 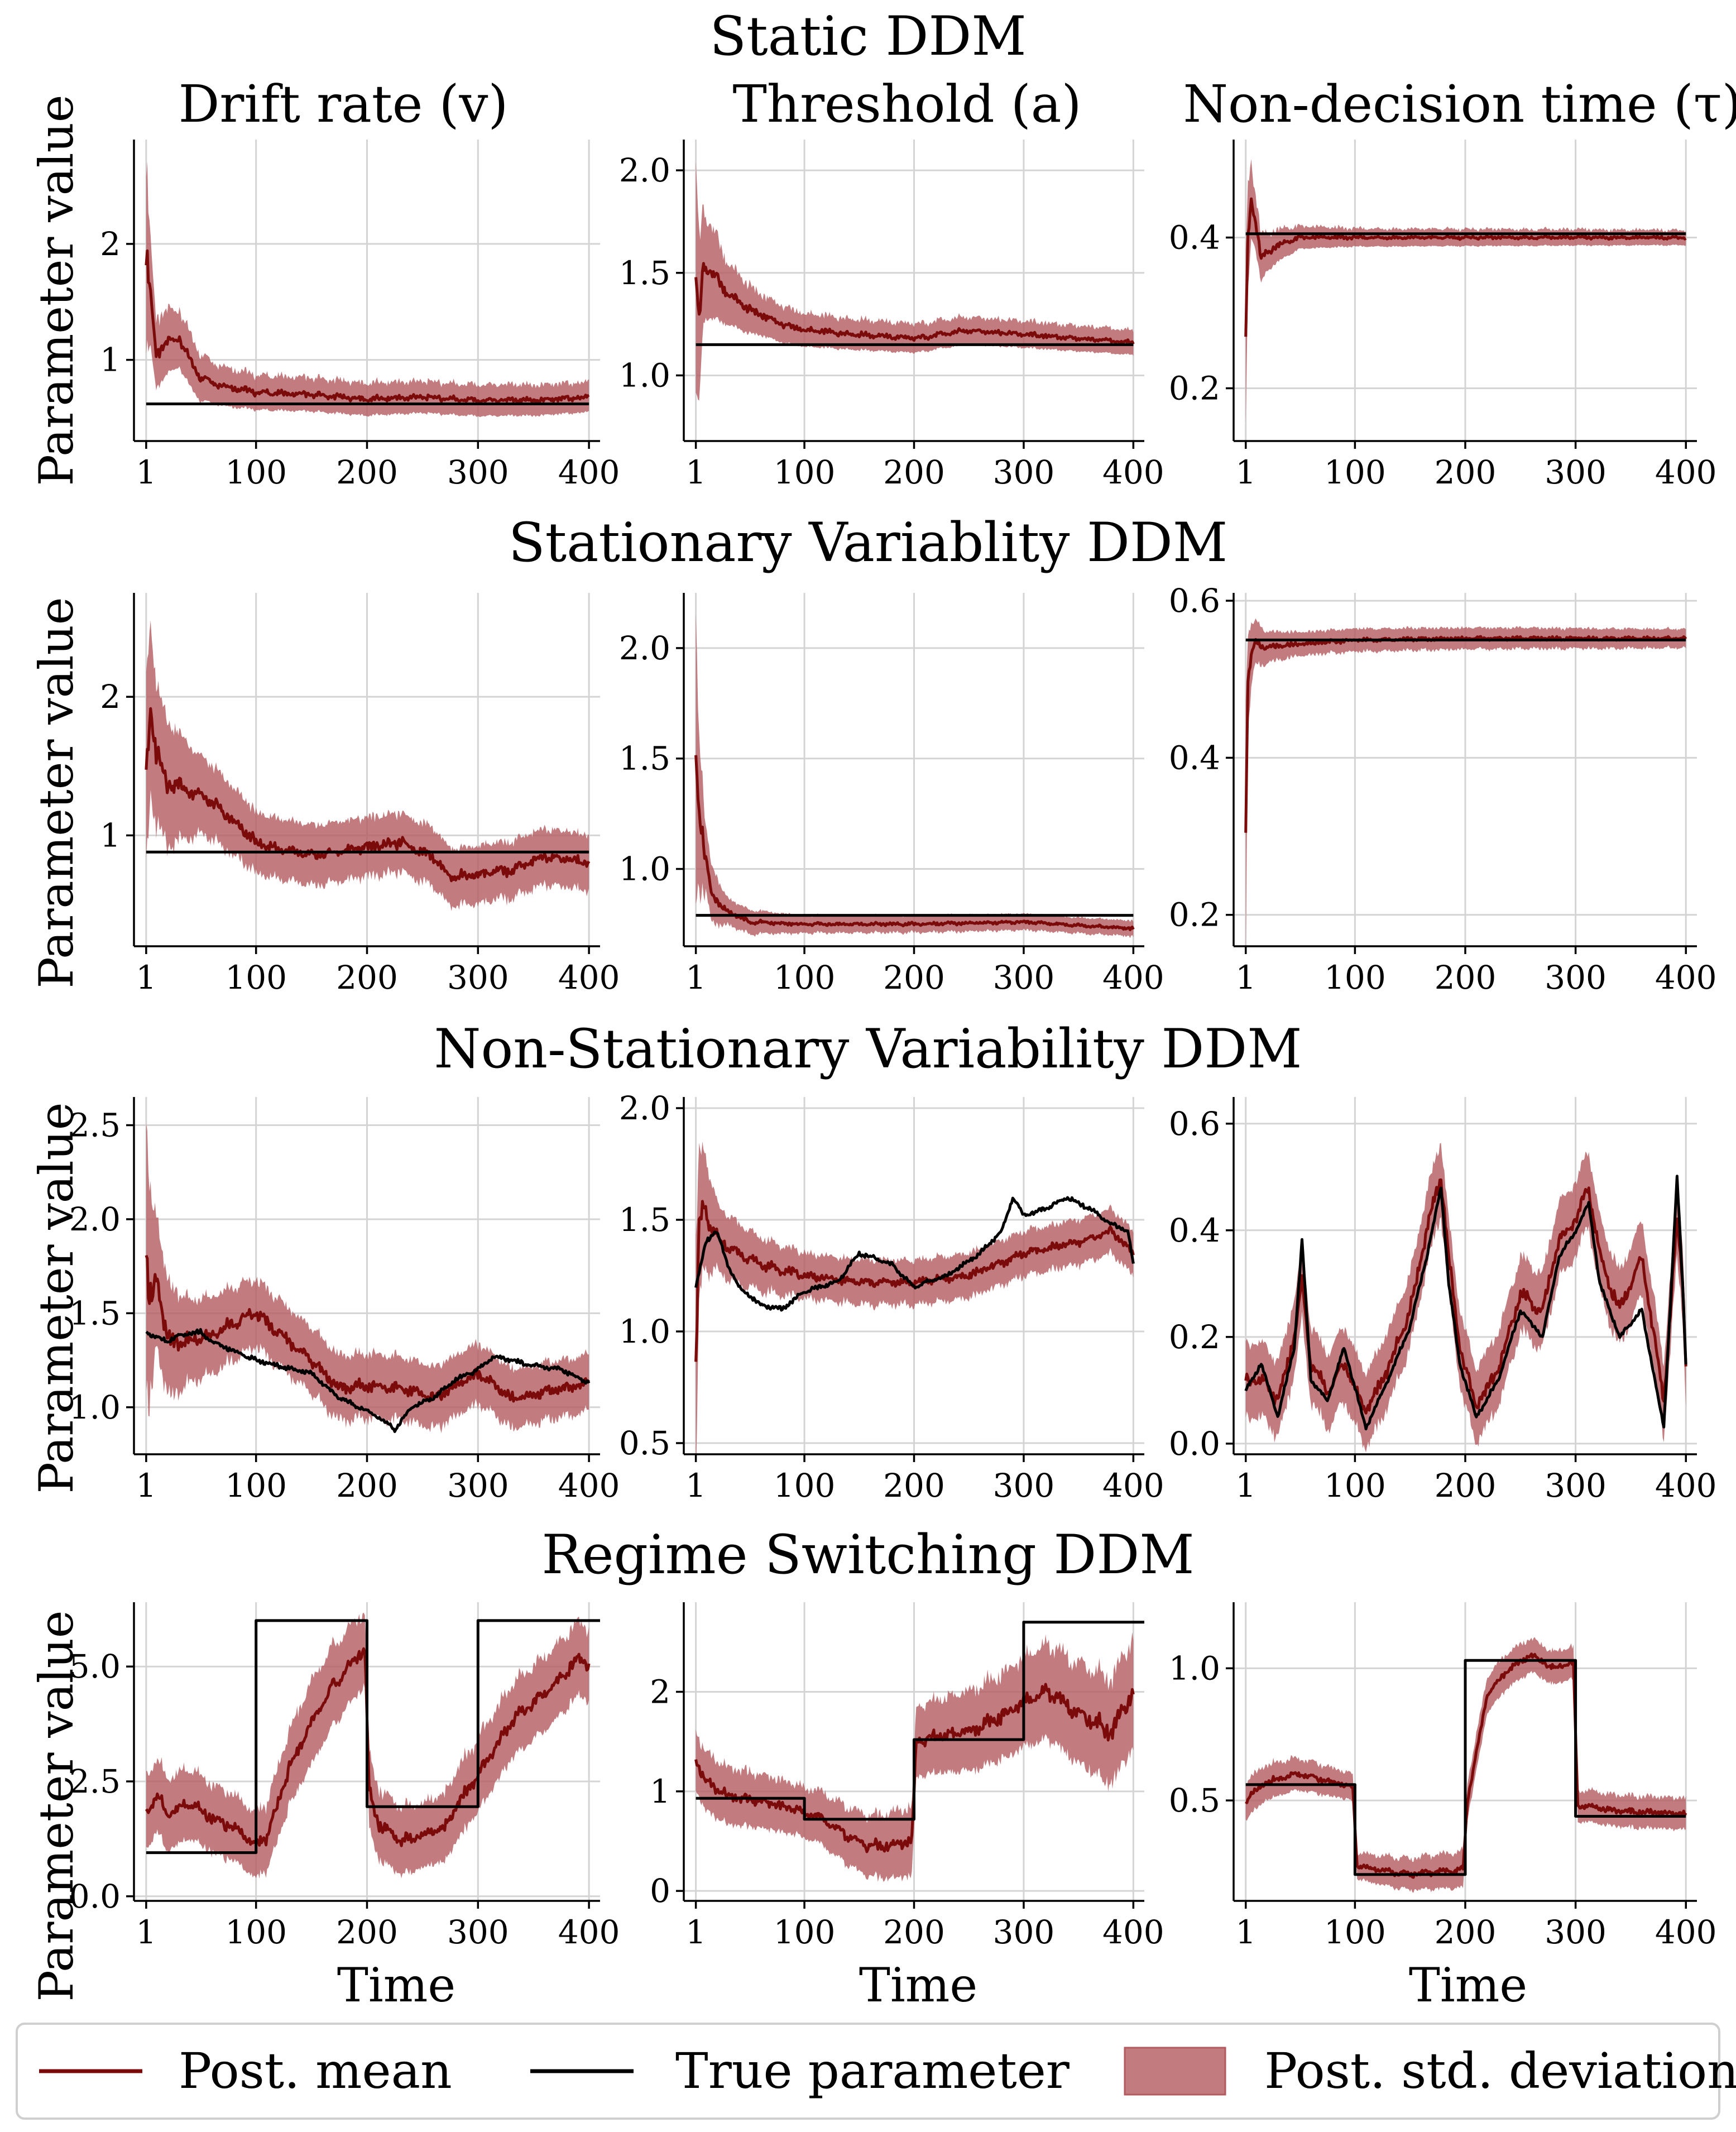 What do you see at coordinates (1194, 1444) in the screenshot?
I see `y-tick-label-r3-c3: 0.0` at bounding box center [1194, 1444].